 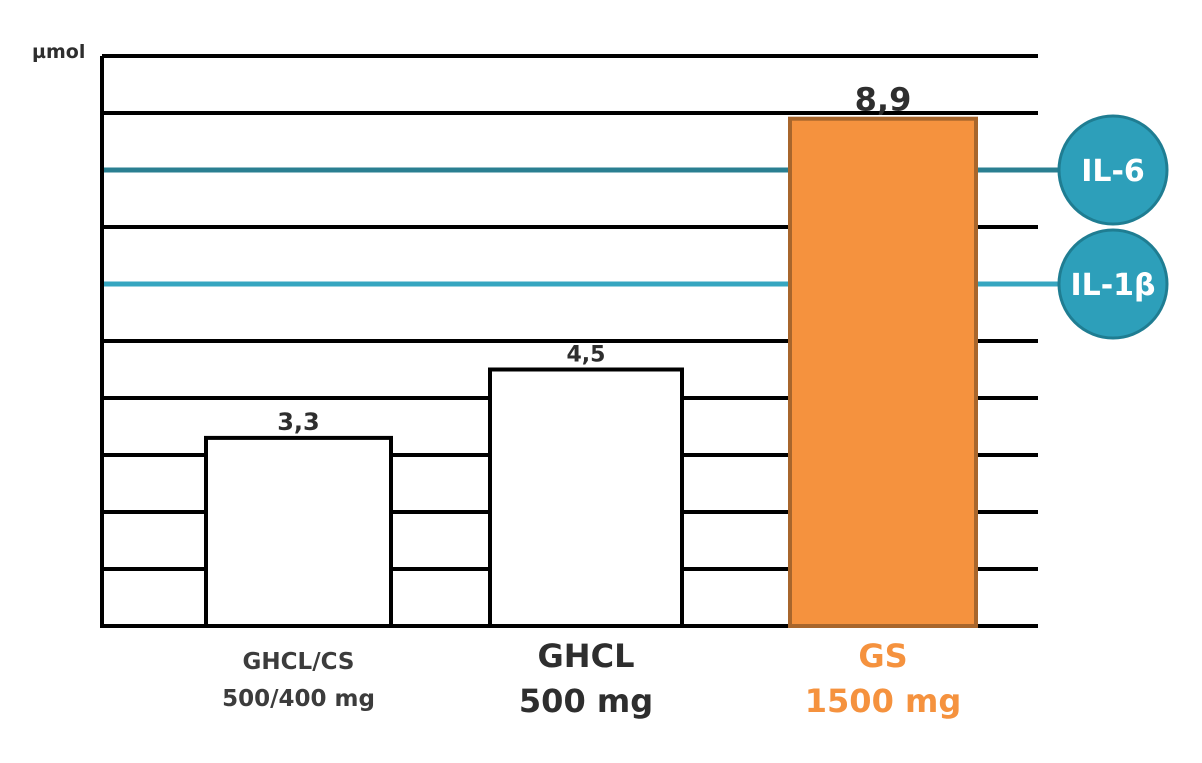 What do you see at coordinates (58, 52) in the screenshot?
I see `y-axis-unit-label: µmol` at bounding box center [58, 52].